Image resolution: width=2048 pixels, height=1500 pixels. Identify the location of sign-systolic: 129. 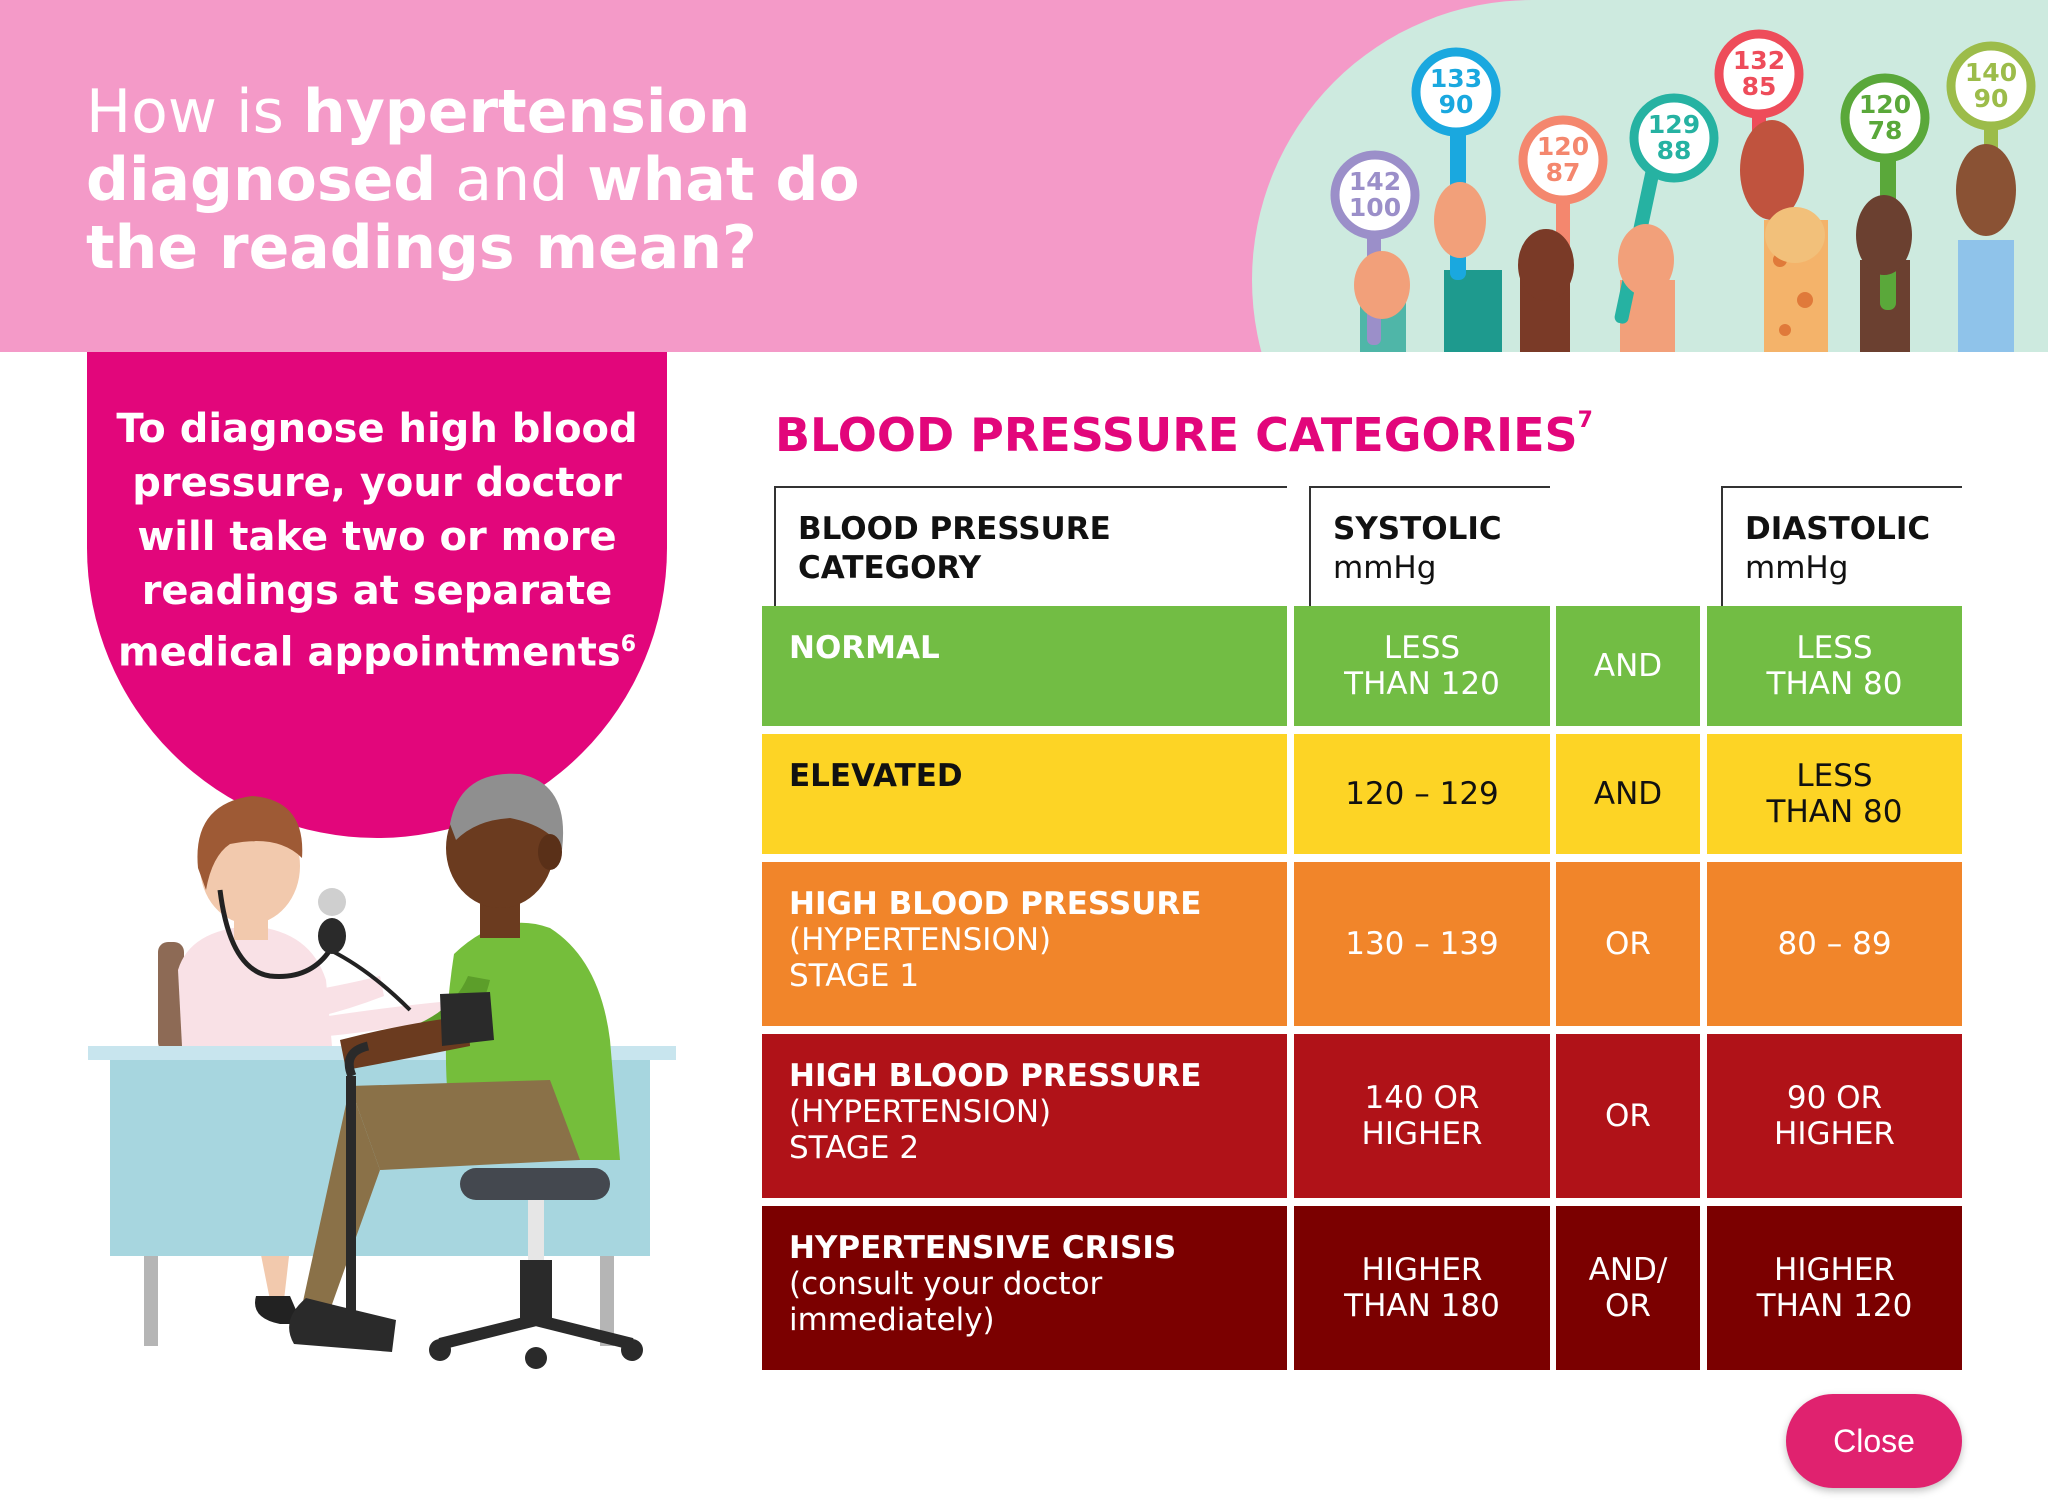
(1674, 124).